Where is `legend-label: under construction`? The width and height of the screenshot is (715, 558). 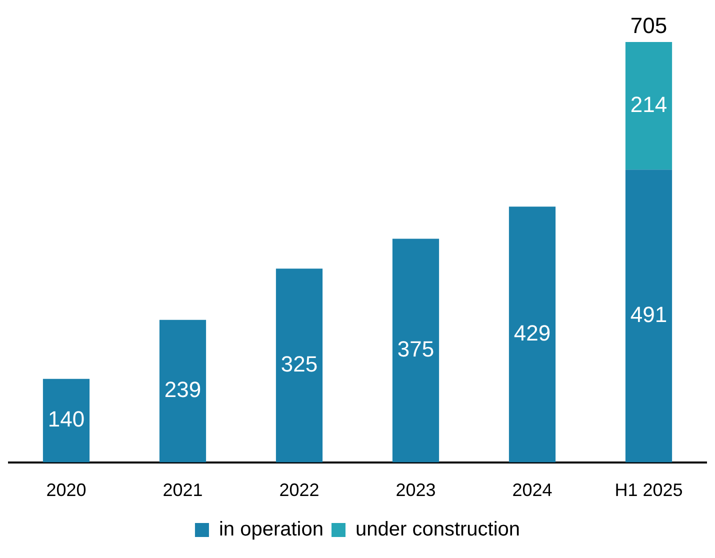 legend-label: under construction is located at coordinates (437, 529).